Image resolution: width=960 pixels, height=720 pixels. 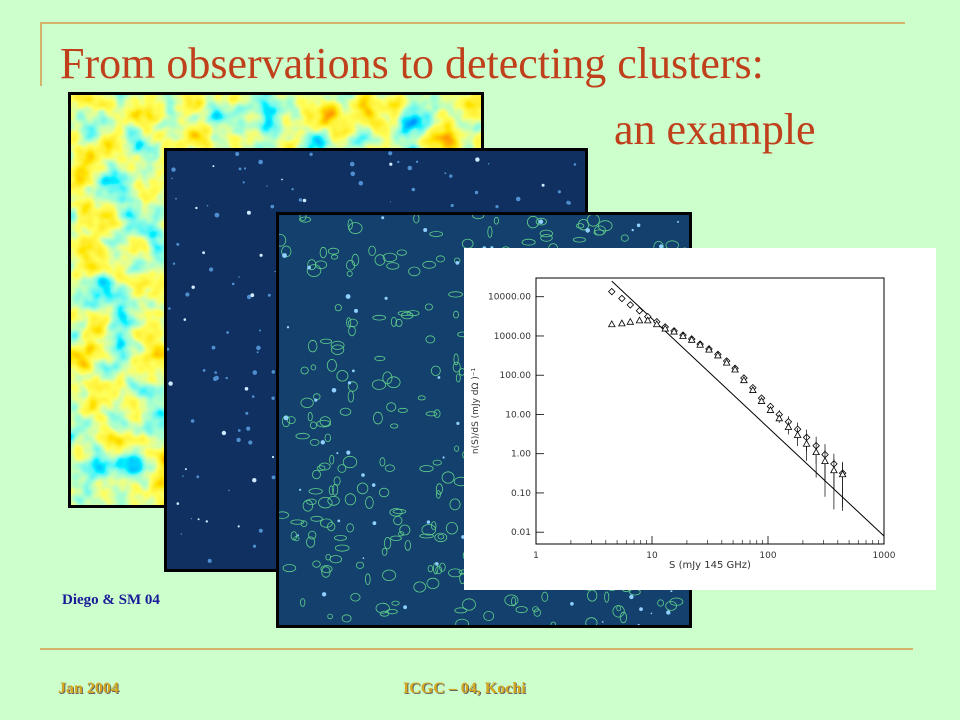 What do you see at coordinates (630, 305) in the screenshot?
I see `diamond-data-point` at bounding box center [630, 305].